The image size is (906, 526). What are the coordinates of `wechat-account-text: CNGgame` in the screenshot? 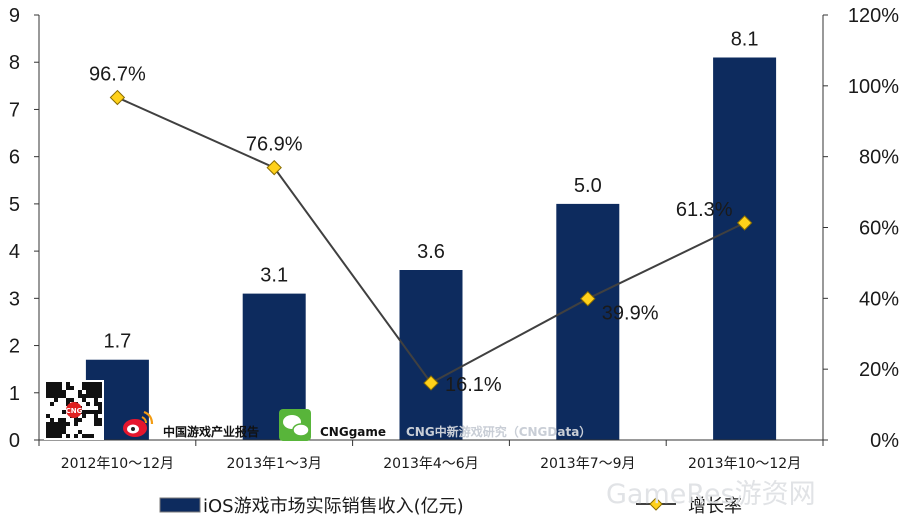 It's located at (353, 432).